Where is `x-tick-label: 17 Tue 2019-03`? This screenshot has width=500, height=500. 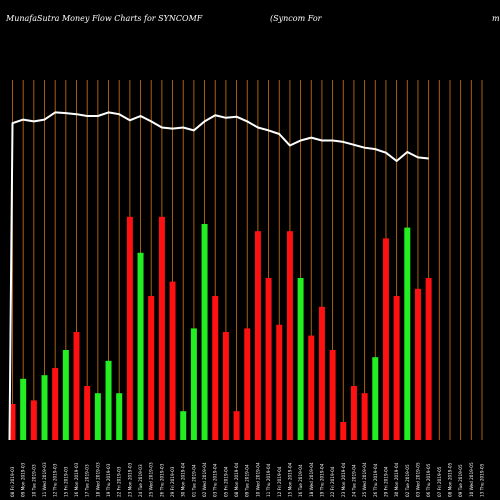 x-tick-label: 17 Tue 2019-03 is located at coordinates (87, 480).